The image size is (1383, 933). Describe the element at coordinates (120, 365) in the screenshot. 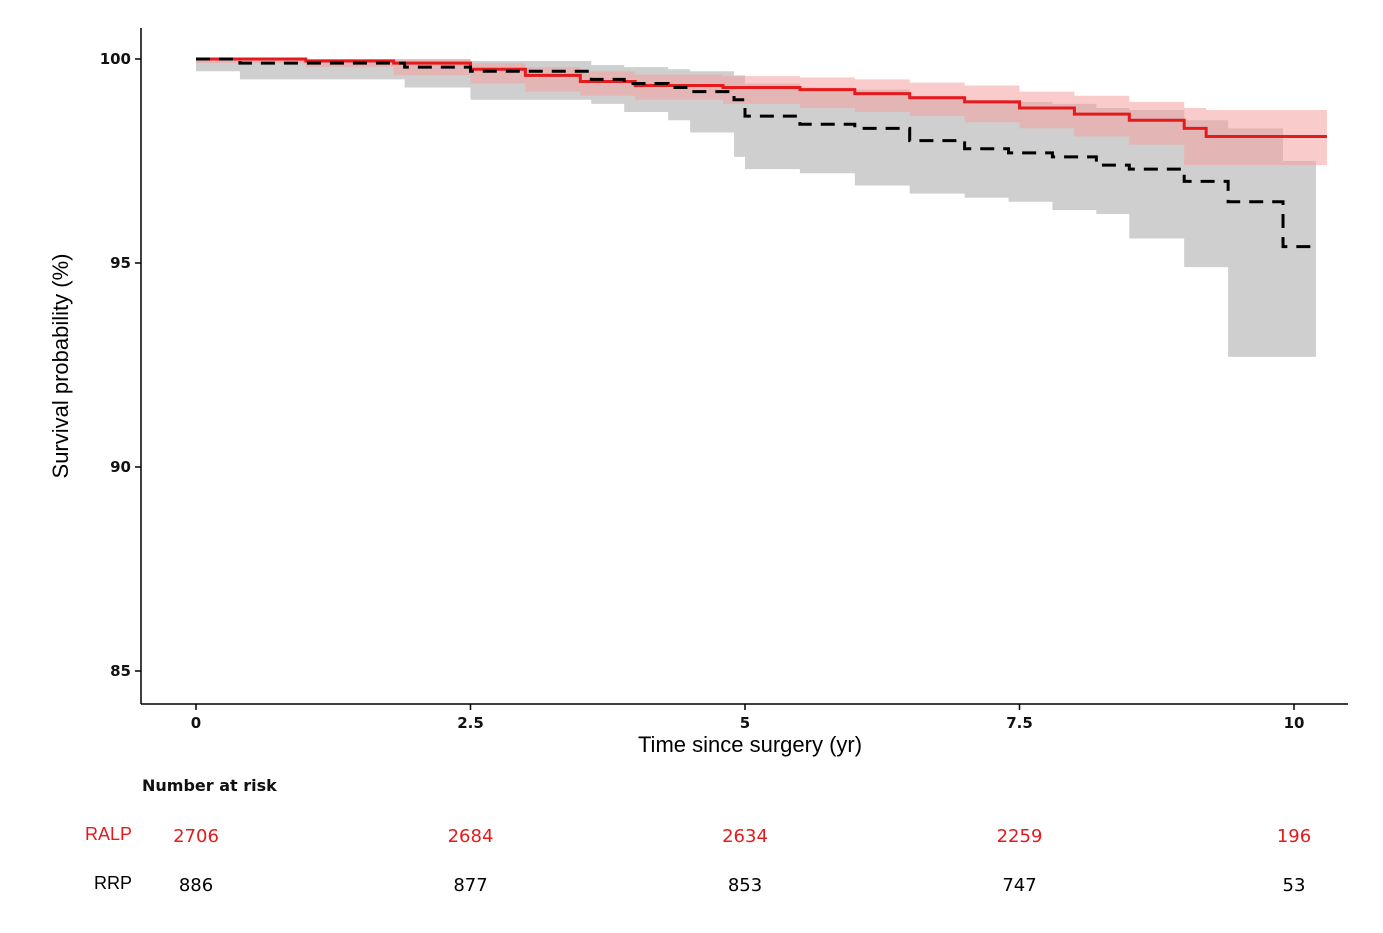

I see `y-ticks: 85 90 95 100` at that location.